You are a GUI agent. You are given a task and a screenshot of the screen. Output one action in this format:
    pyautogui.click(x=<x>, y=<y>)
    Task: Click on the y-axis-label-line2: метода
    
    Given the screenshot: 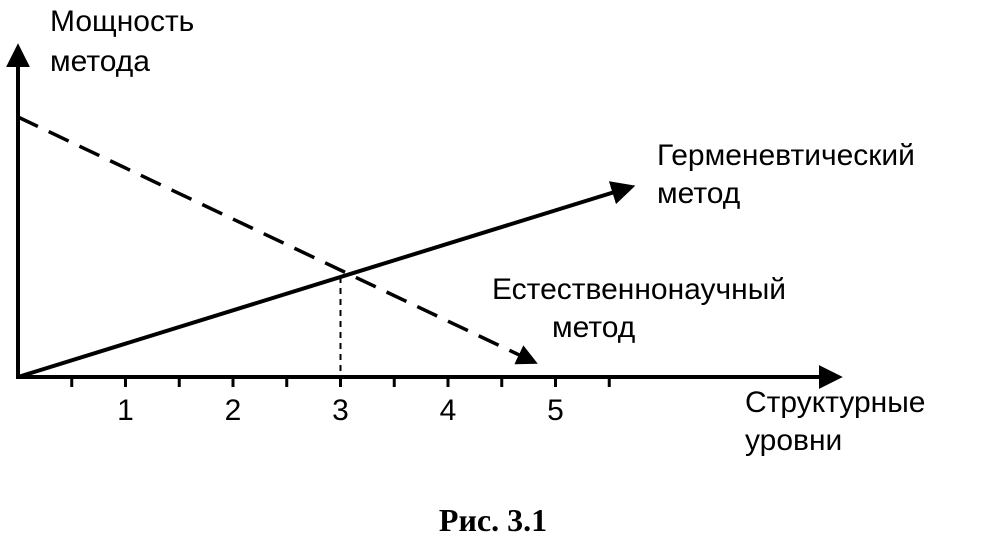 What is the action you would take?
    pyautogui.click(x=100, y=61)
    